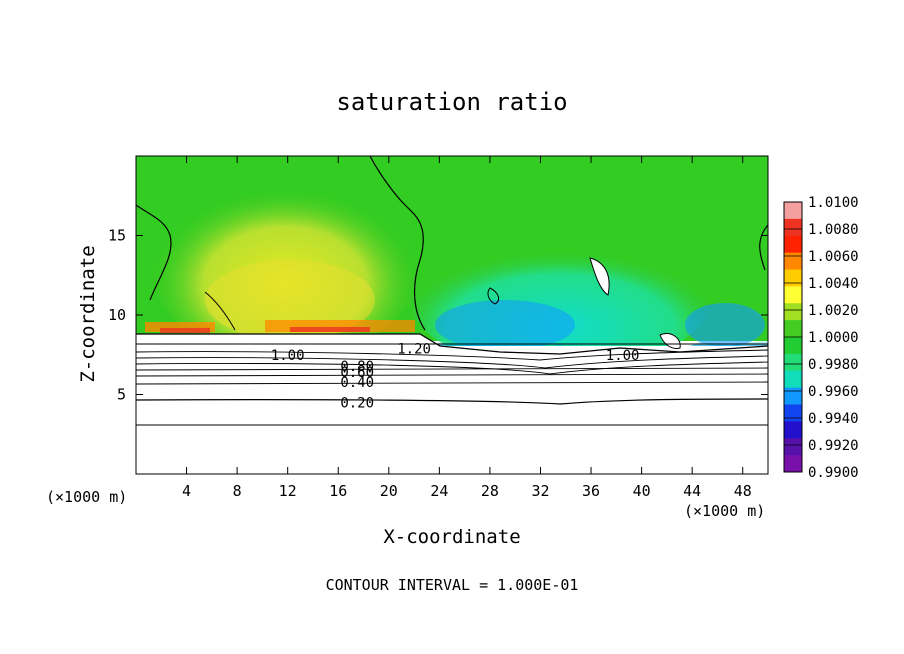  What do you see at coordinates (389, 491) in the screenshot?
I see `x-tick-label: 20` at bounding box center [389, 491].